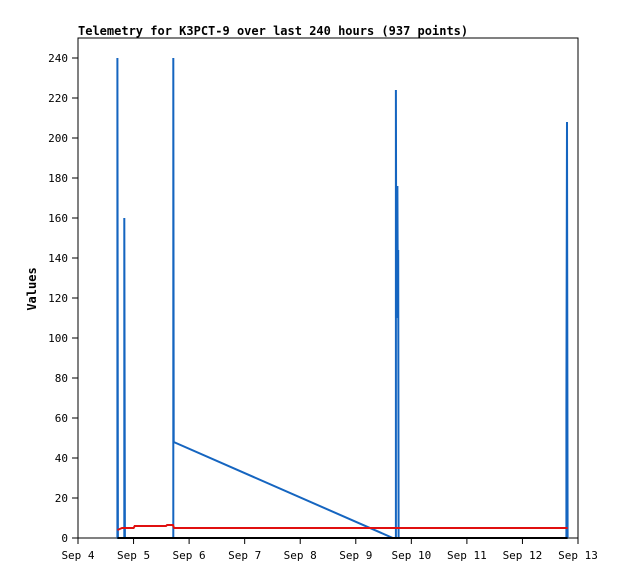  Describe the element at coordinates (58, 218) in the screenshot. I see `y-tick-label: 160` at that location.